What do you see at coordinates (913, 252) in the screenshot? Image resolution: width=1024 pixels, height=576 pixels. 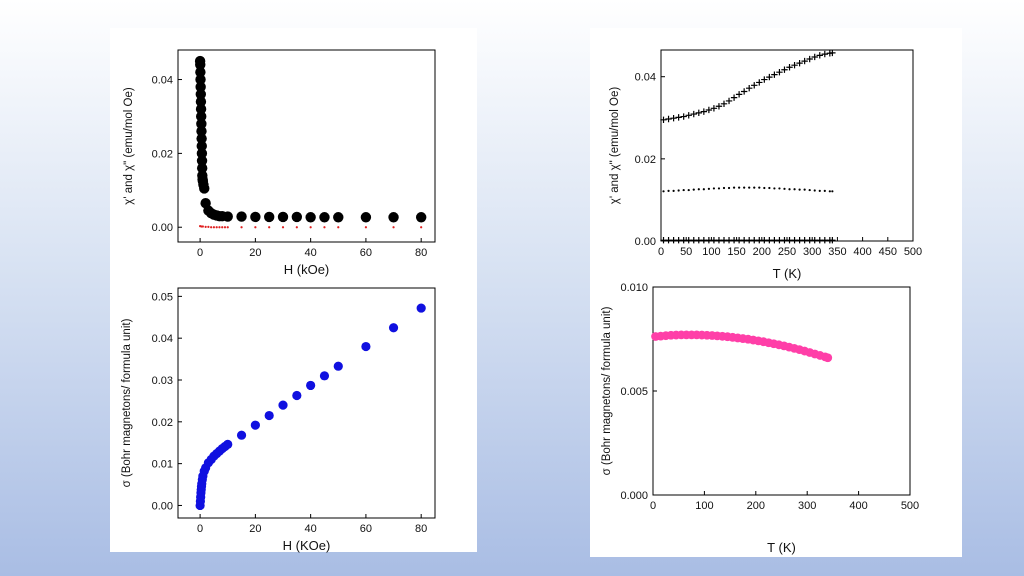 I see `x-tick-label: 500` at bounding box center [913, 252].